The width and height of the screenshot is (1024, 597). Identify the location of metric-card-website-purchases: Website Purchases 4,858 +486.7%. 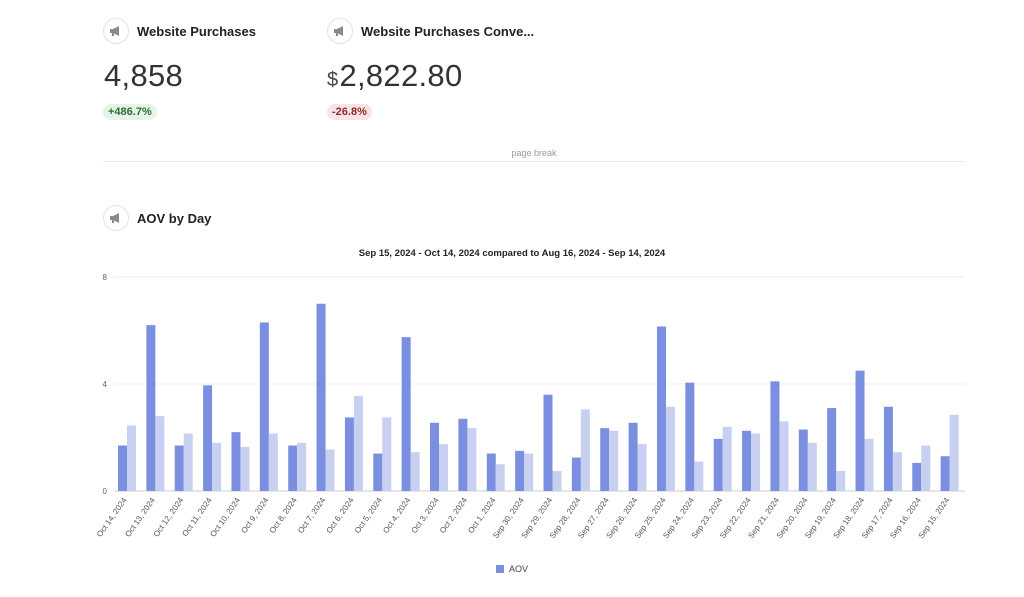
(179, 69).